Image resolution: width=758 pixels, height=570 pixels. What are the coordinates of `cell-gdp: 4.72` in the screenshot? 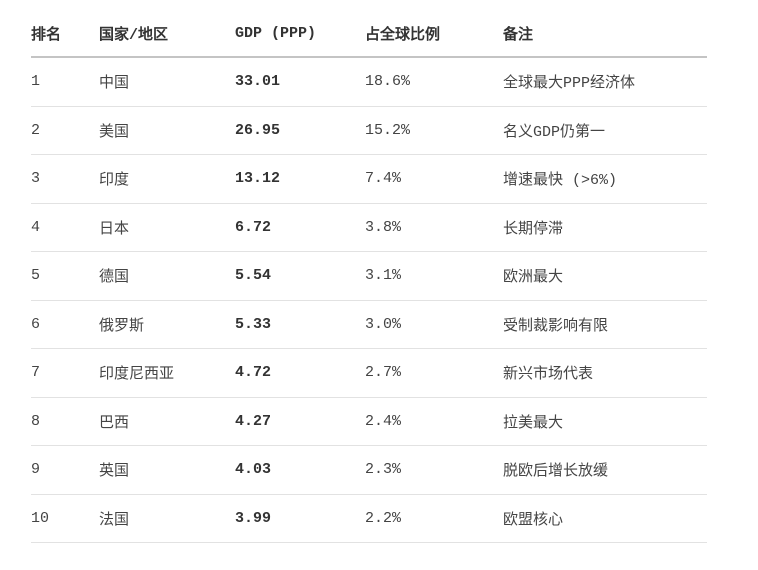 It's located at (300, 373).